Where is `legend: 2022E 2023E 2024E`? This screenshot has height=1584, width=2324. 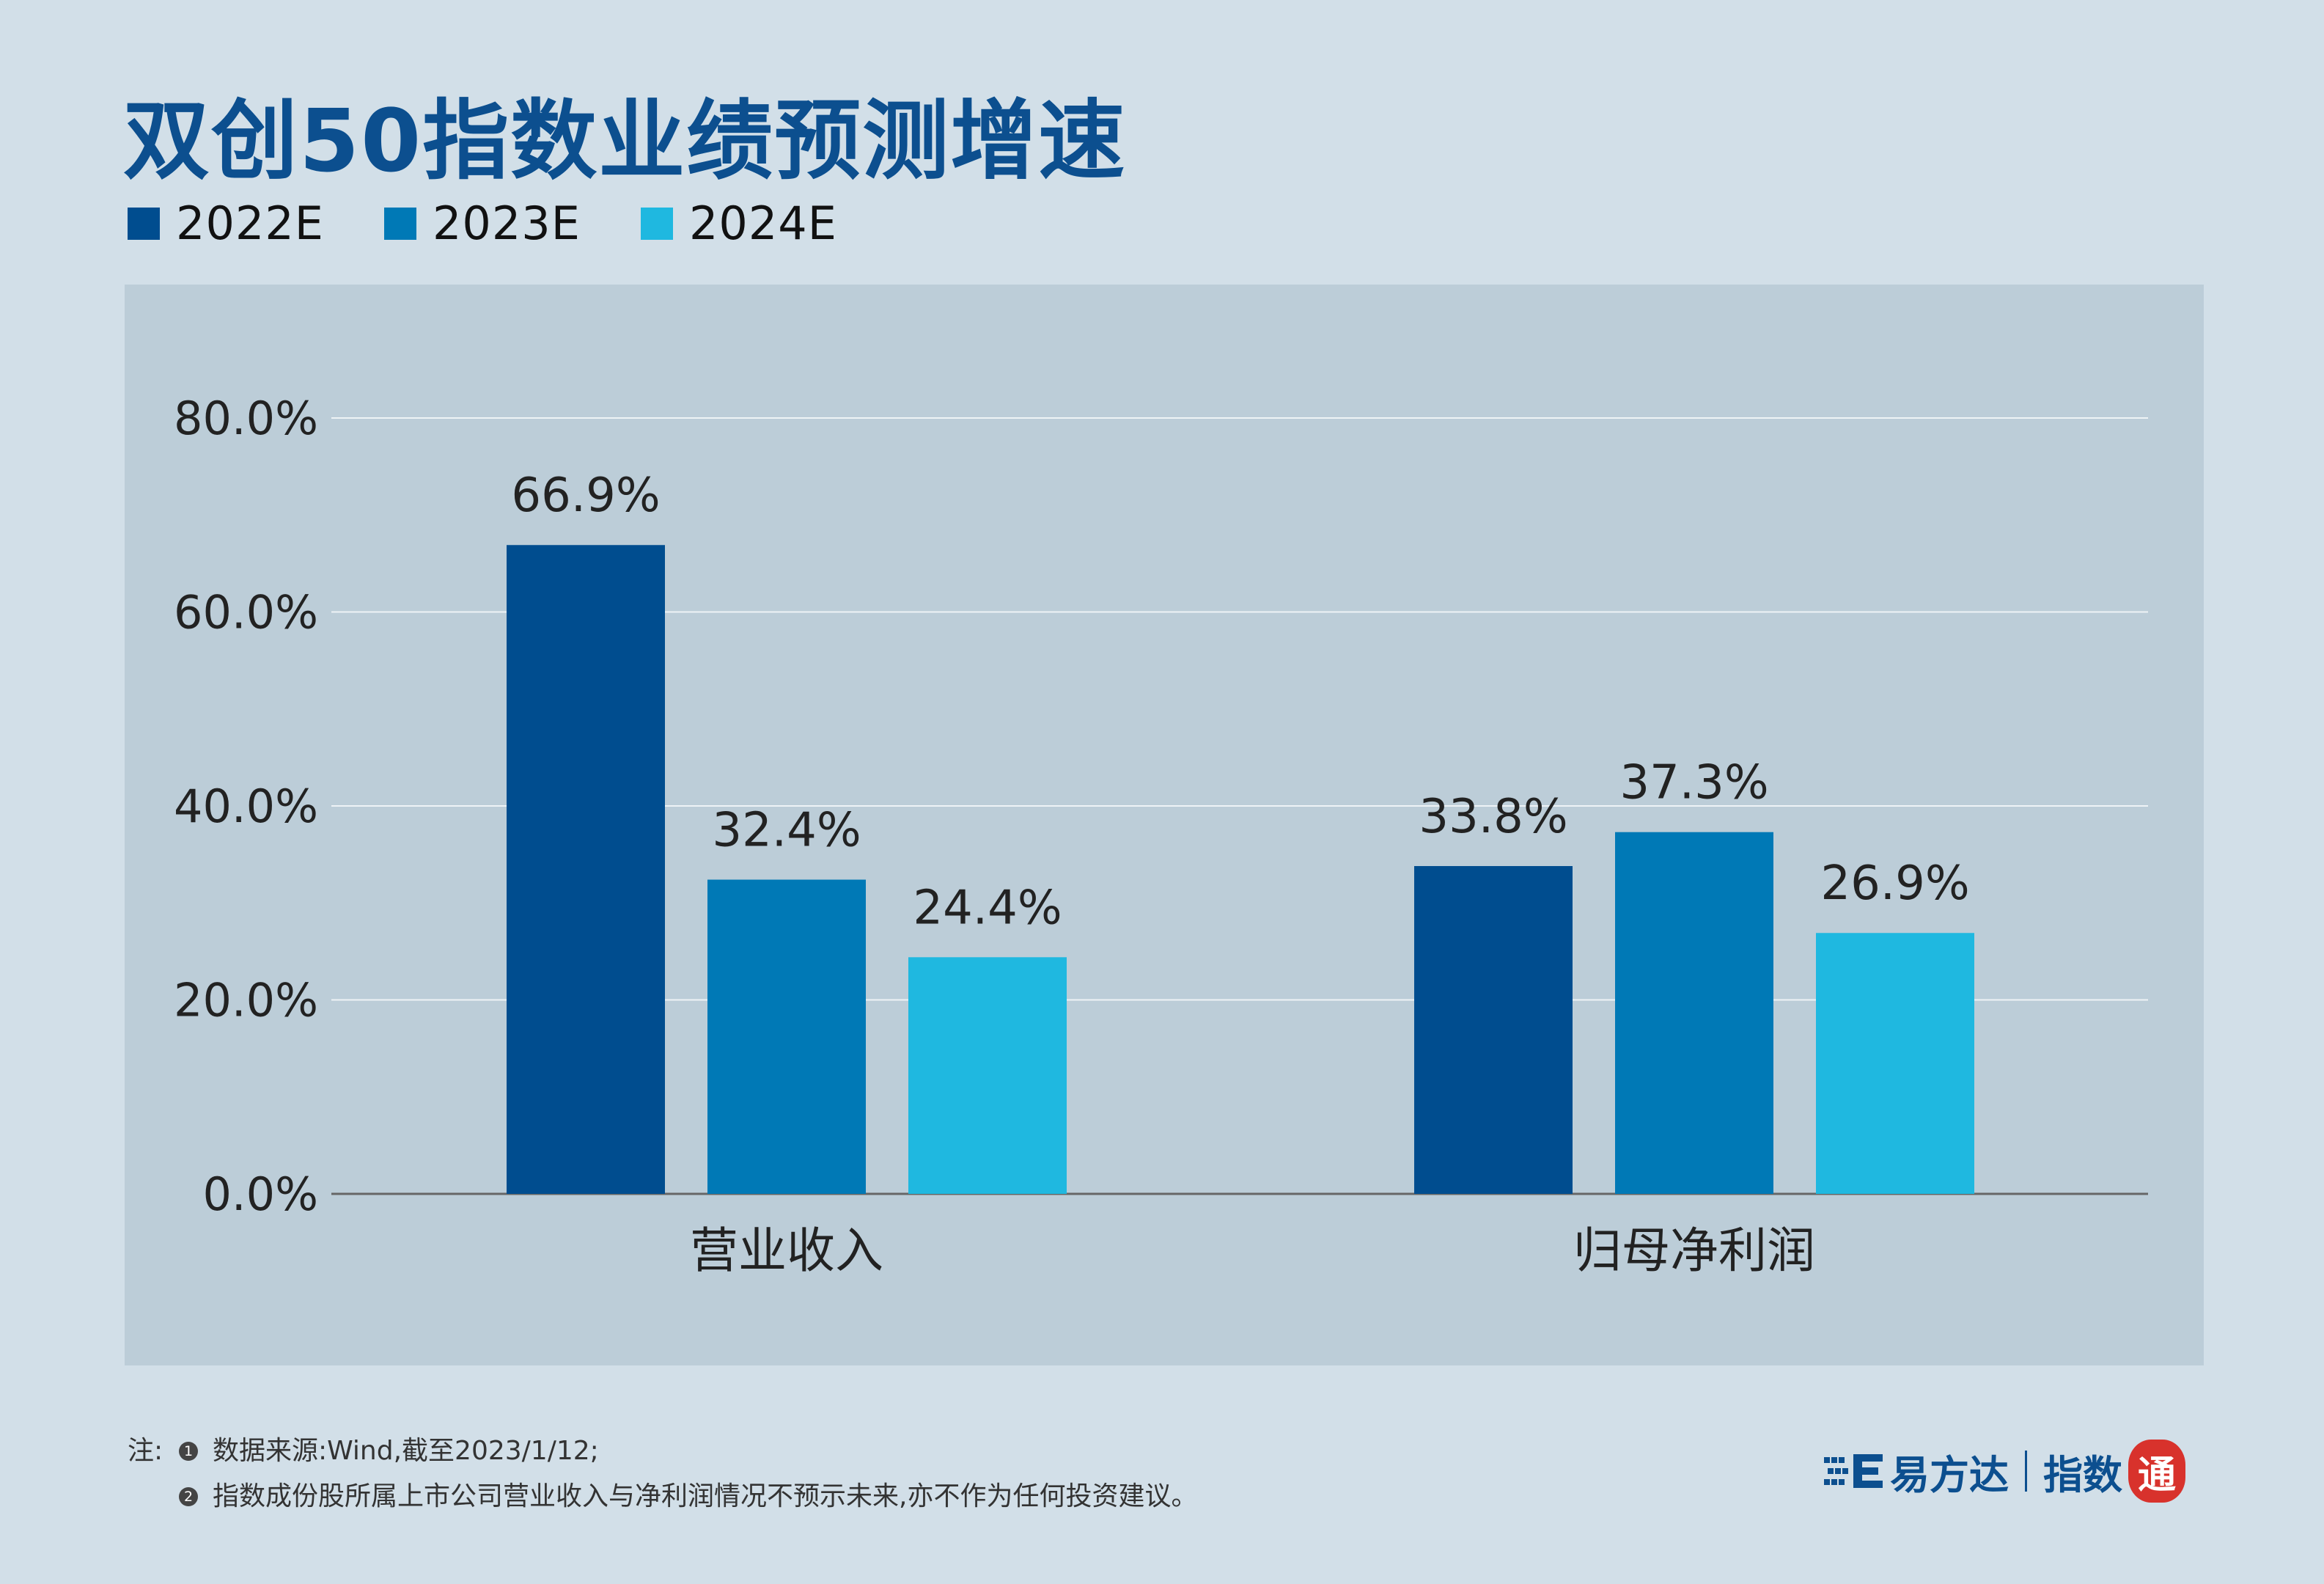 legend: 2022E 2023E 2024E is located at coordinates (512, 223).